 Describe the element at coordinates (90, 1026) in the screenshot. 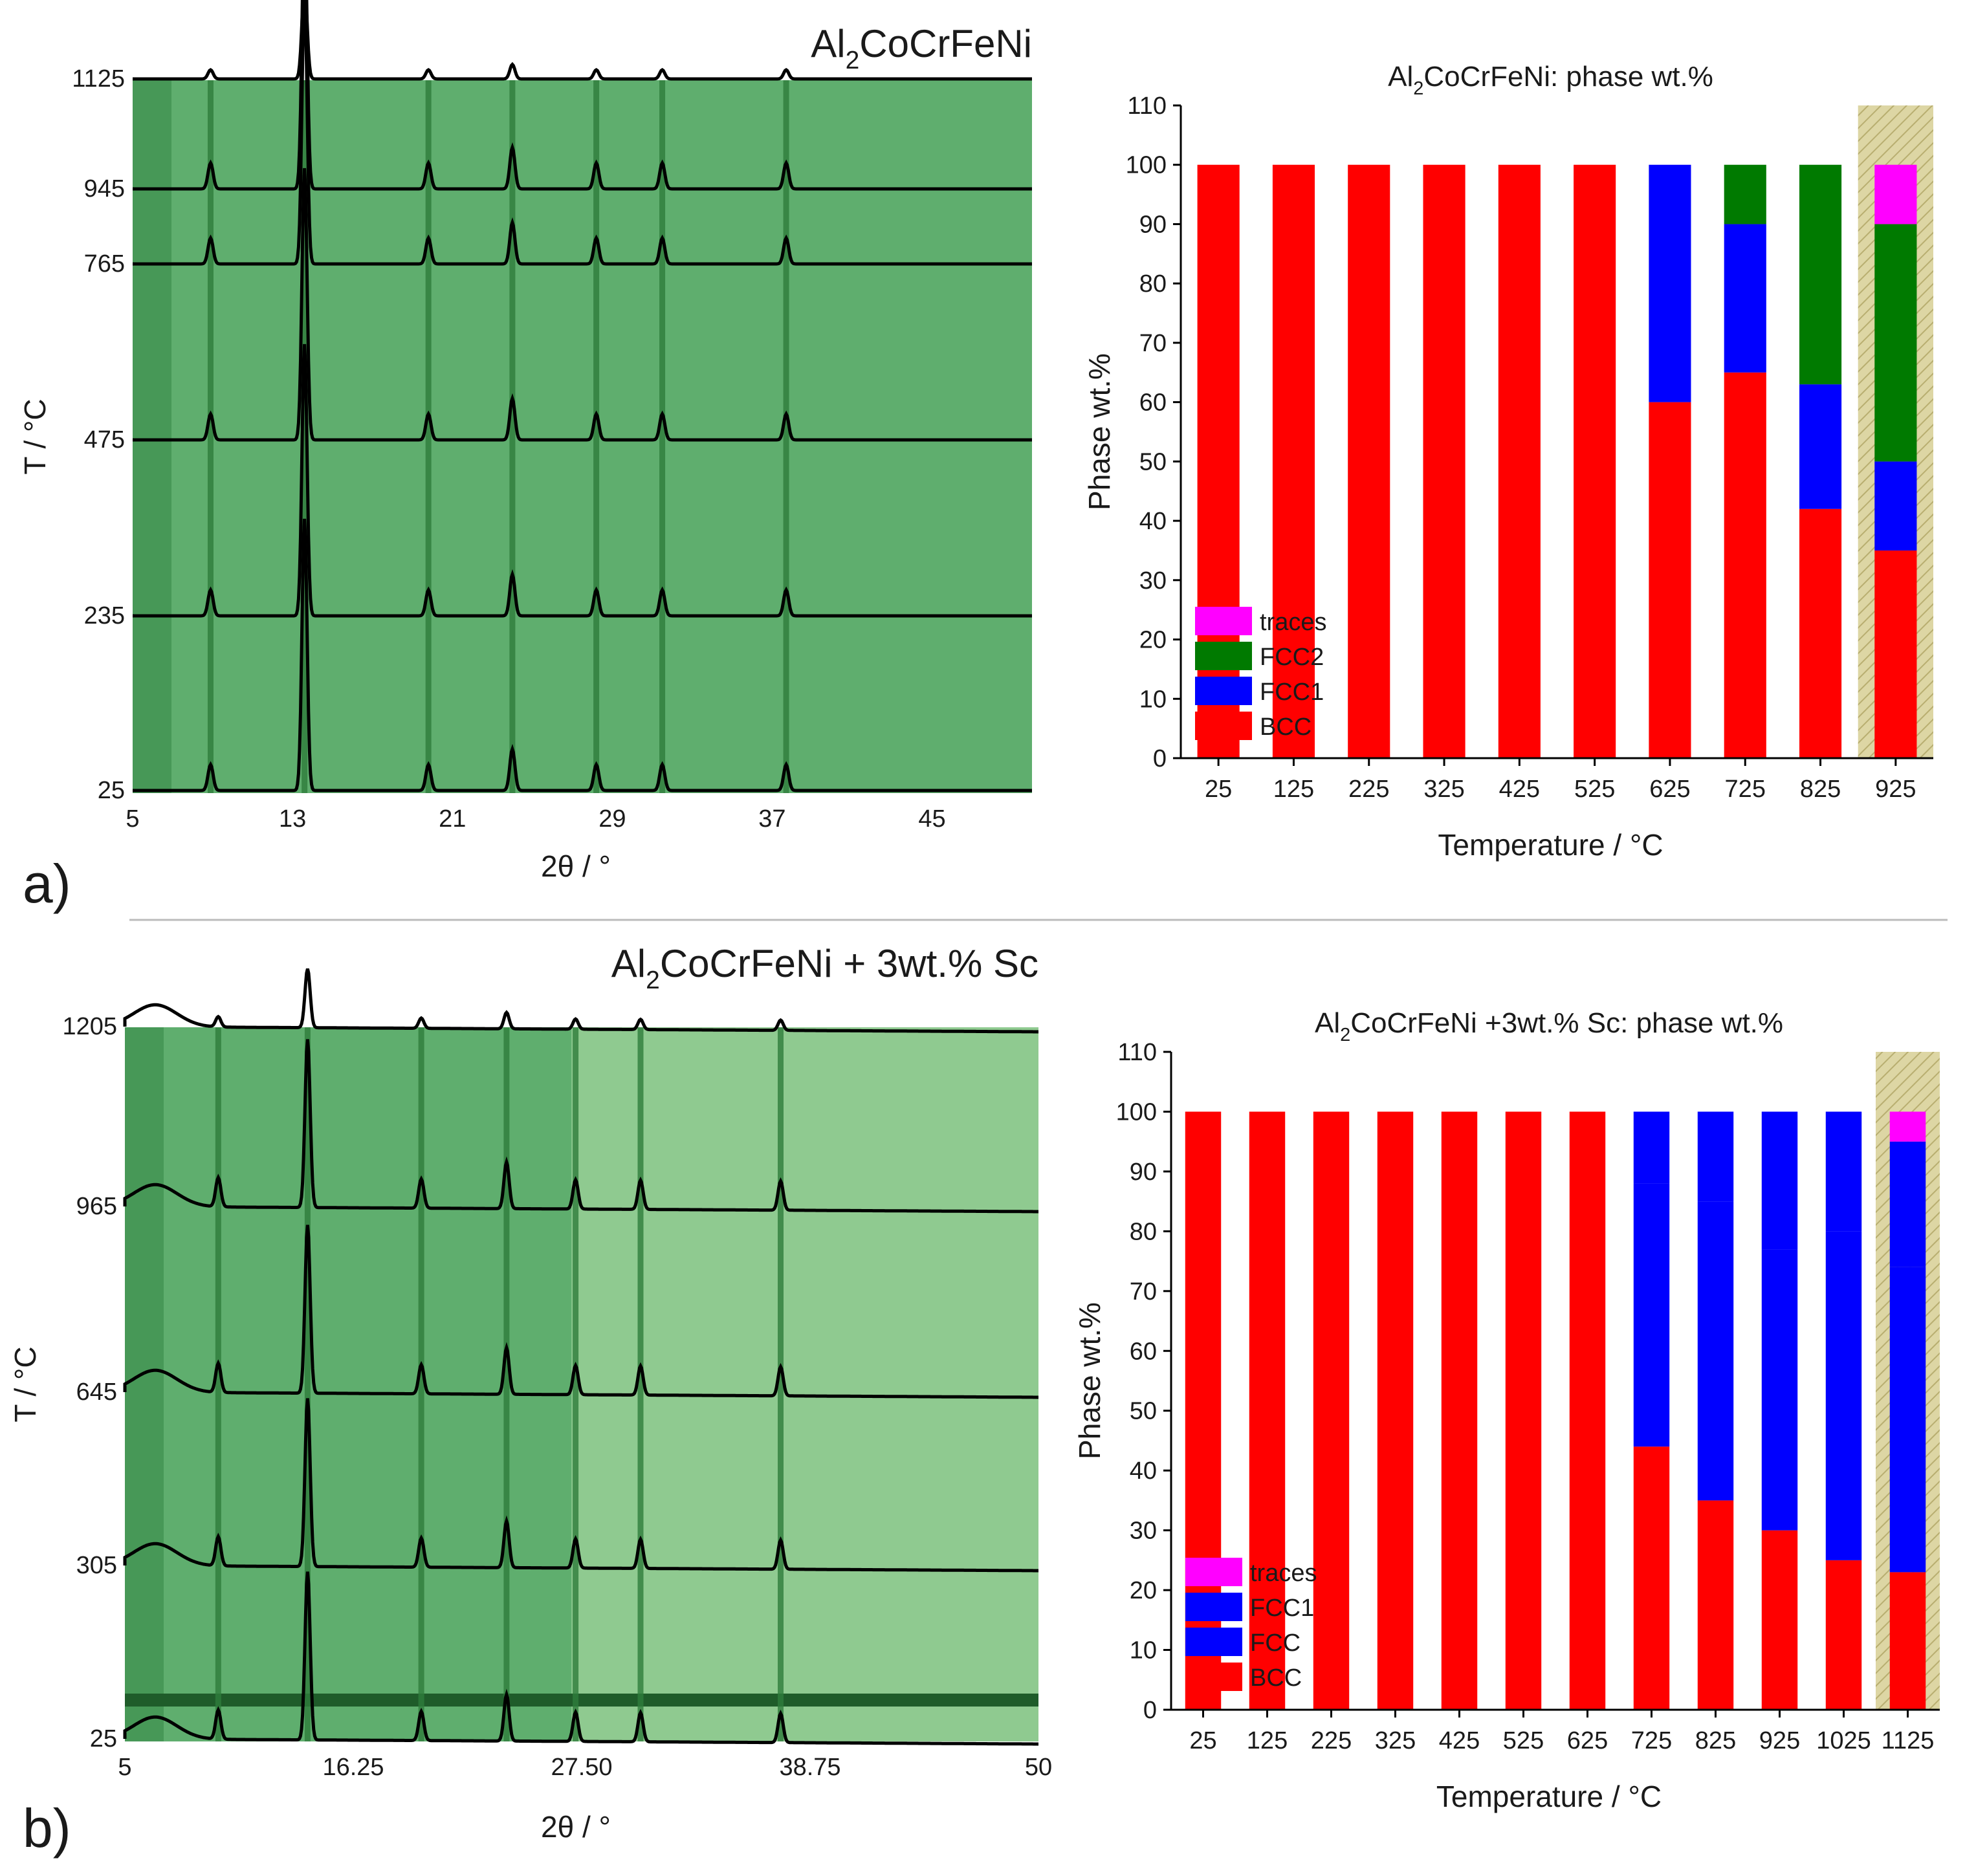

I see `xrd-ytick-label: 1205` at that location.